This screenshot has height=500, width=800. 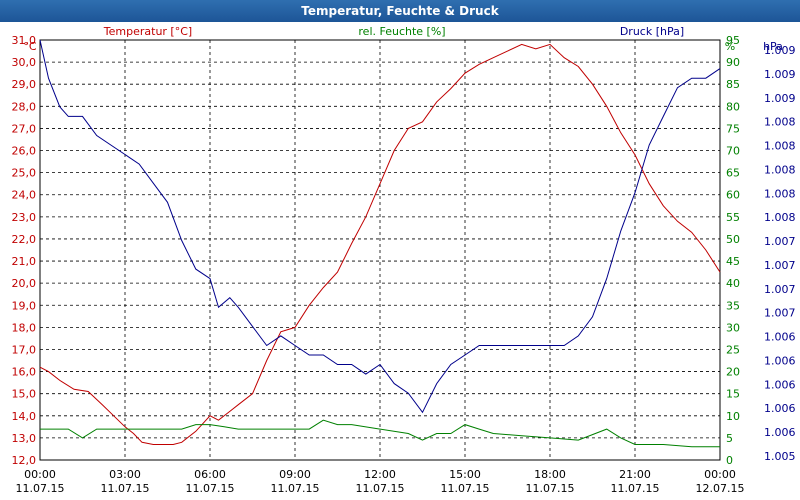 What do you see at coordinates (733, 327) in the screenshot?
I see `humidity-tick-label: 30` at bounding box center [733, 327].